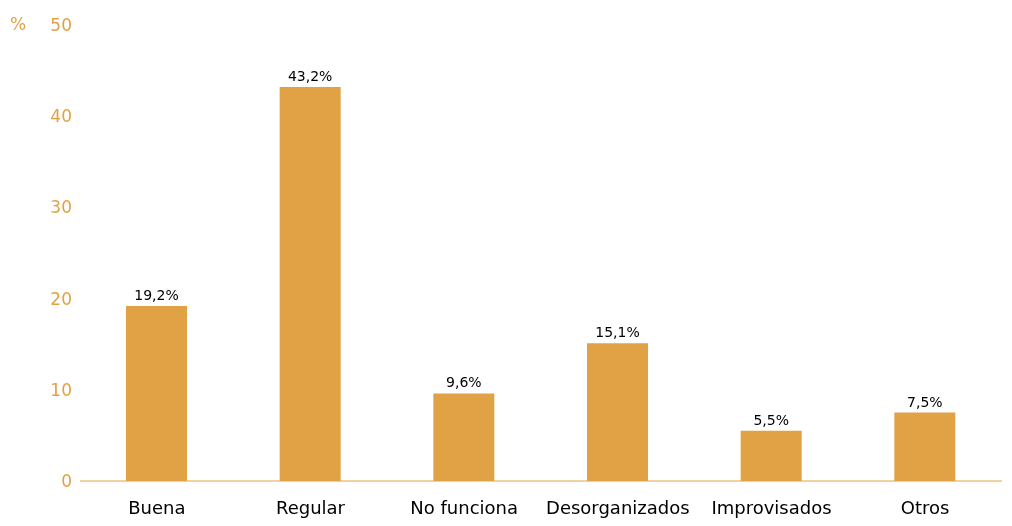  What do you see at coordinates (310, 76) in the screenshot?
I see `data-label: 43,2%` at bounding box center [310, 76].